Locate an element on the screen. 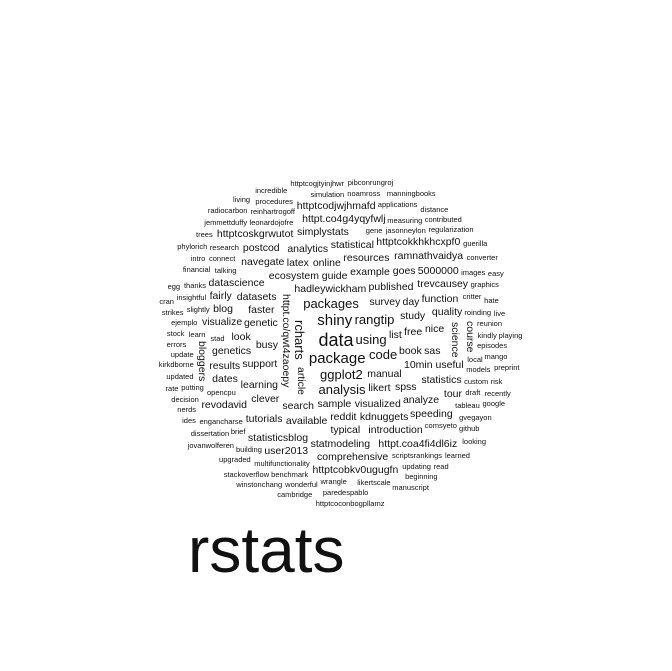  cloud-word: measuring is located at coordinates (405, 220).